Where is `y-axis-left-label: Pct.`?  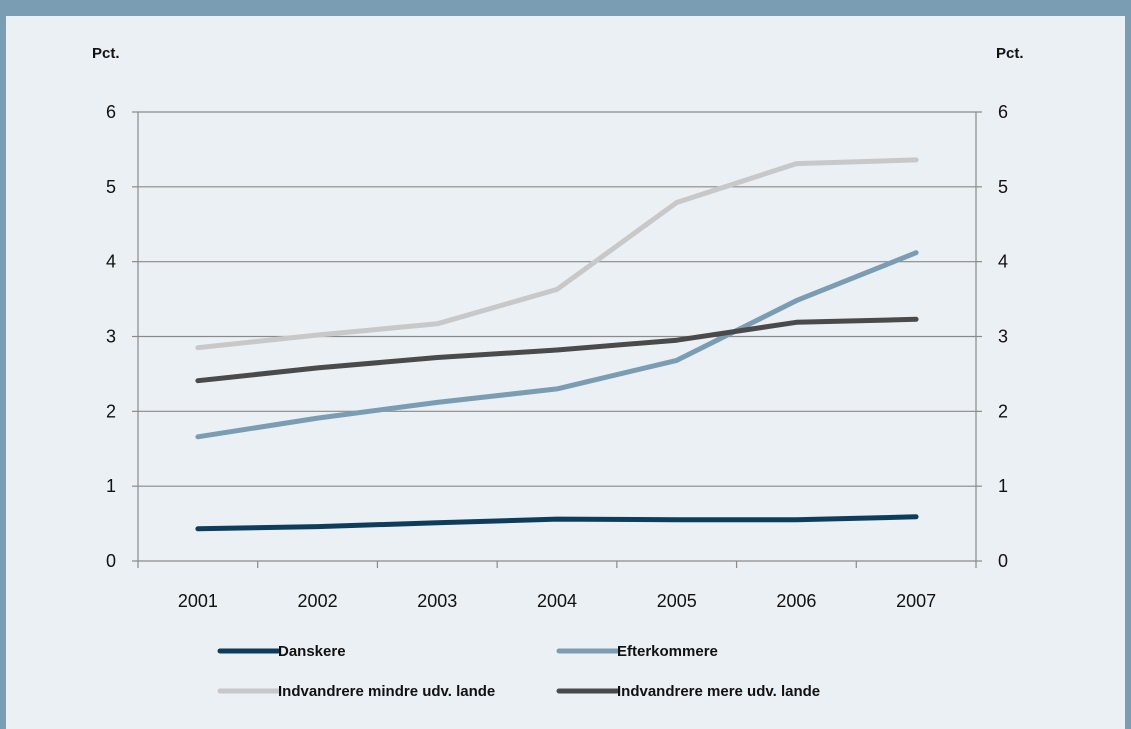 y-axis-left-label: Pct. is located at coordinates (106, 53).